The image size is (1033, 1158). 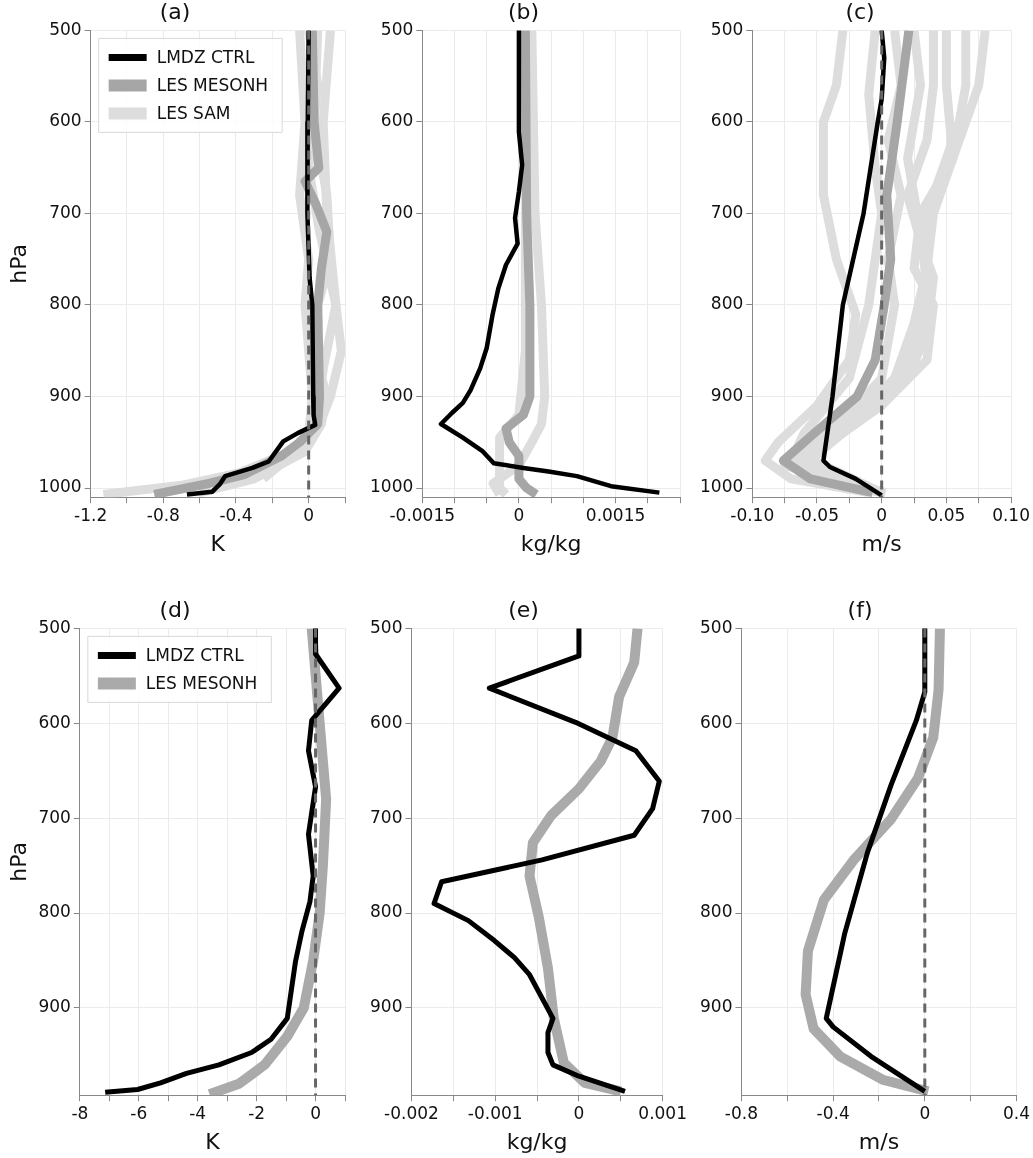 What do you see at coordinates (139, 1112) in the screenshot?
I see `x-tick-label: -6` at bounding box center [139, 1112].